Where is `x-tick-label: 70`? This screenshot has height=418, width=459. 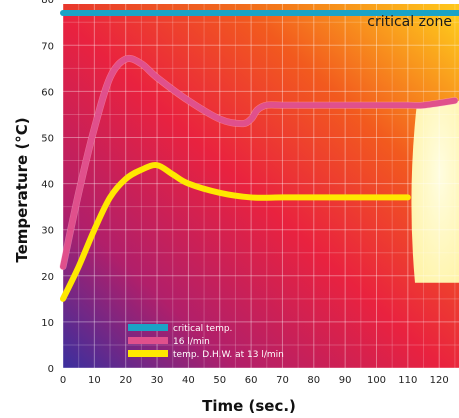
x-tick-label: 70 is located at coordinates (282, 380).